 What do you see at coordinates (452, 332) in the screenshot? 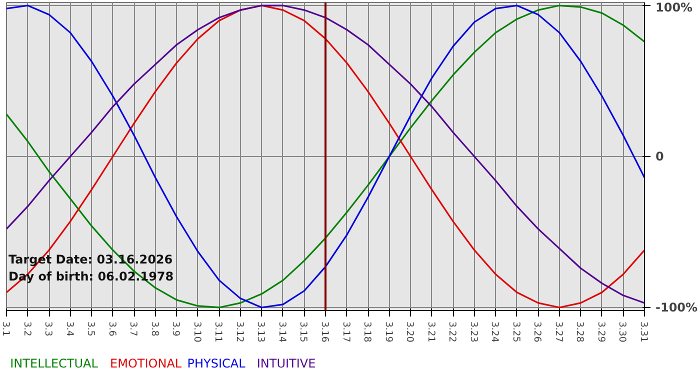
I see `x-tick-label: 3.22` at bounding box center [452, 332].